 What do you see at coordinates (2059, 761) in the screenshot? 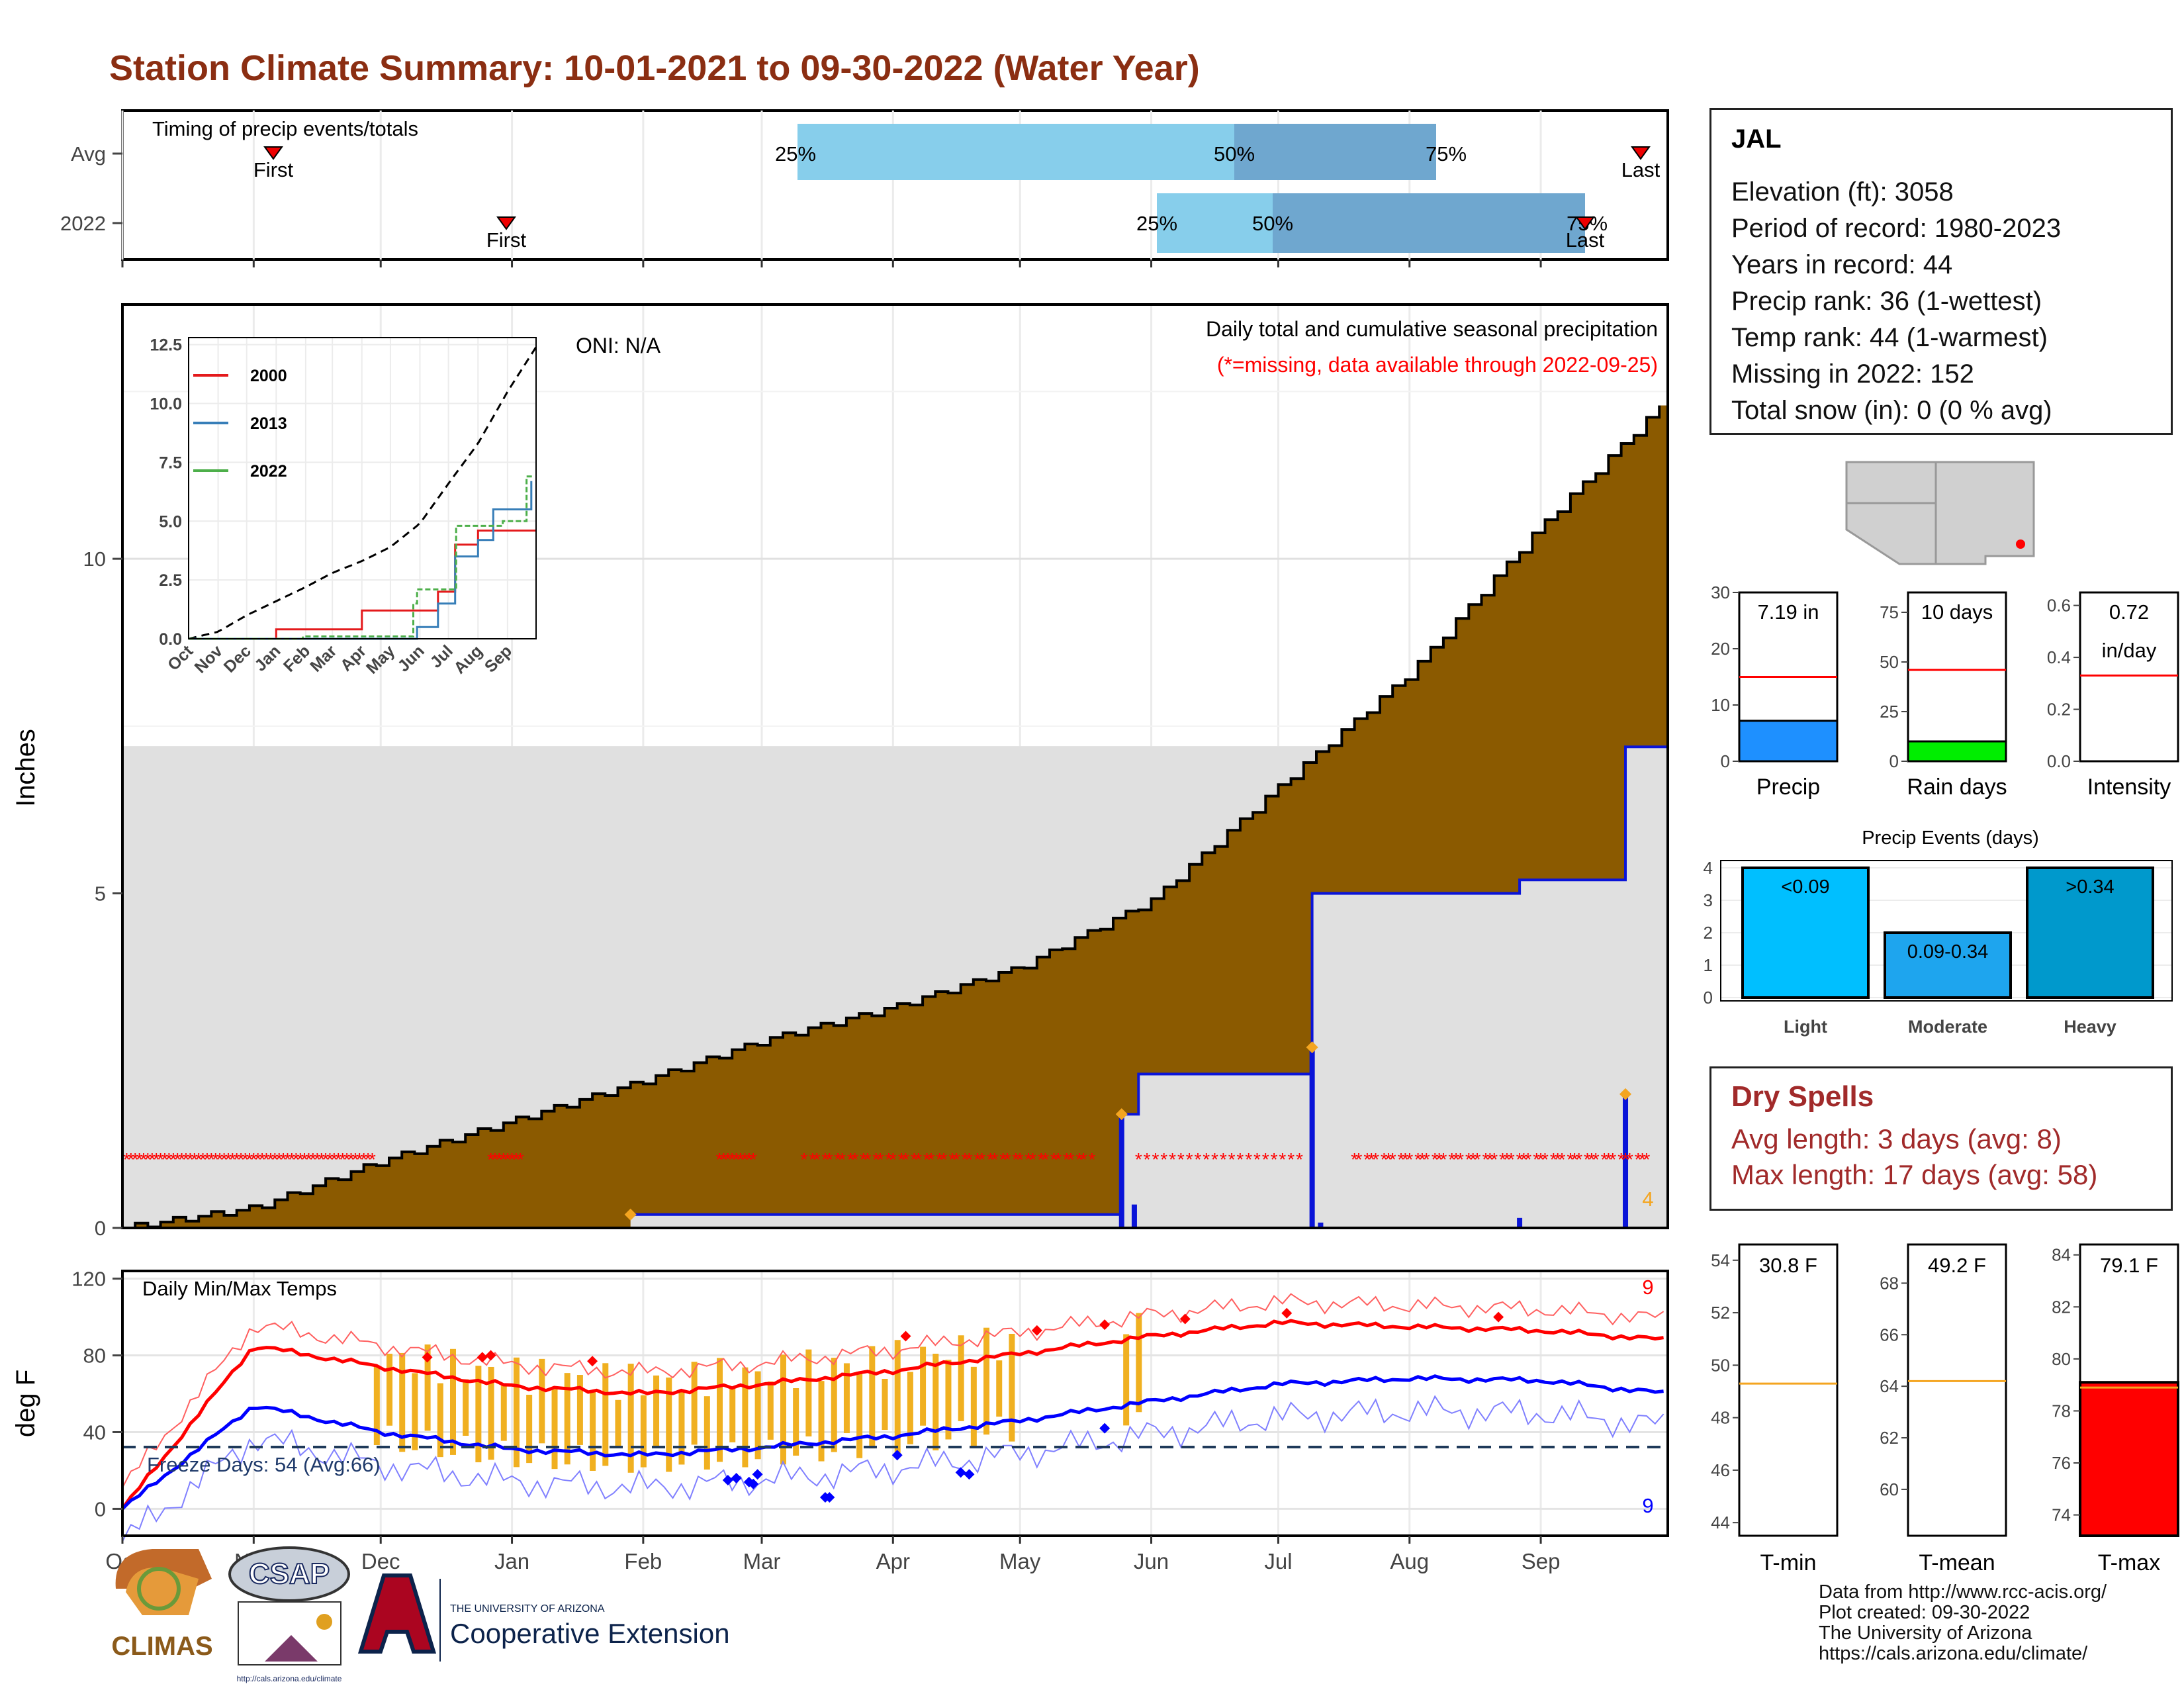
I see `mini-chart-tick-label: 0.0` at bounding box center [2059, 761].